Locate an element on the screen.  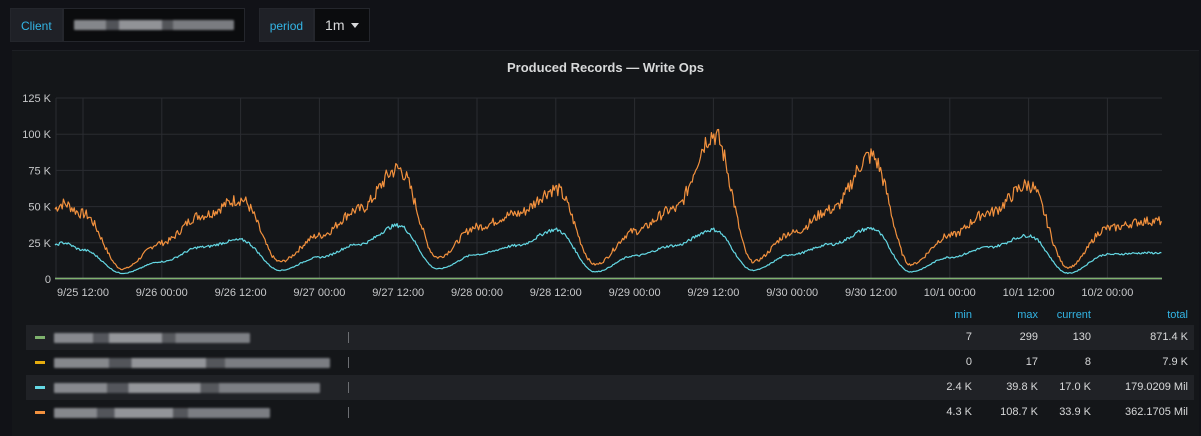
series-current: 17.0 K is located at coordinates (1075, 387).